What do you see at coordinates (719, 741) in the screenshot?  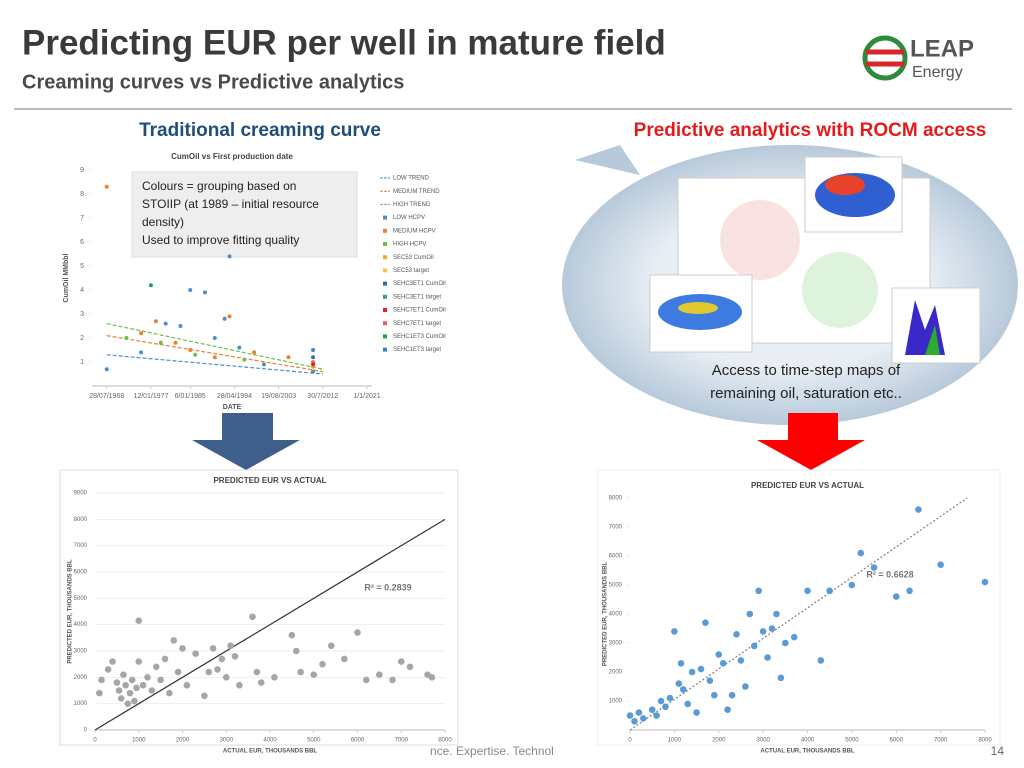 I see `x-tick-label: 2000` at bounding box center [719, 741].